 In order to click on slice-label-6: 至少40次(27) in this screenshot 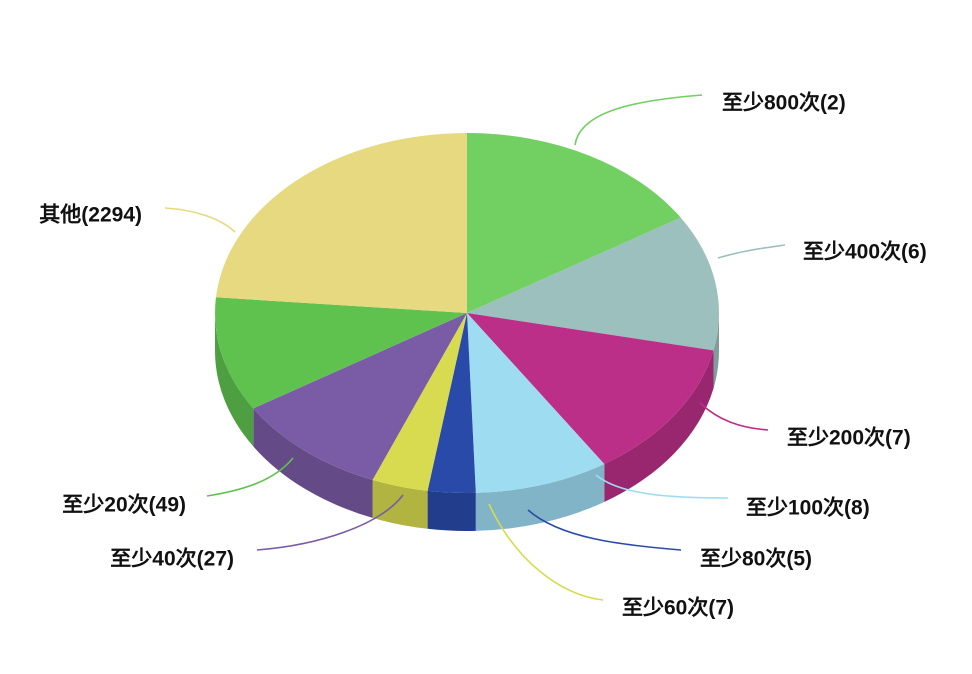, I will do `click(172, 559)`.